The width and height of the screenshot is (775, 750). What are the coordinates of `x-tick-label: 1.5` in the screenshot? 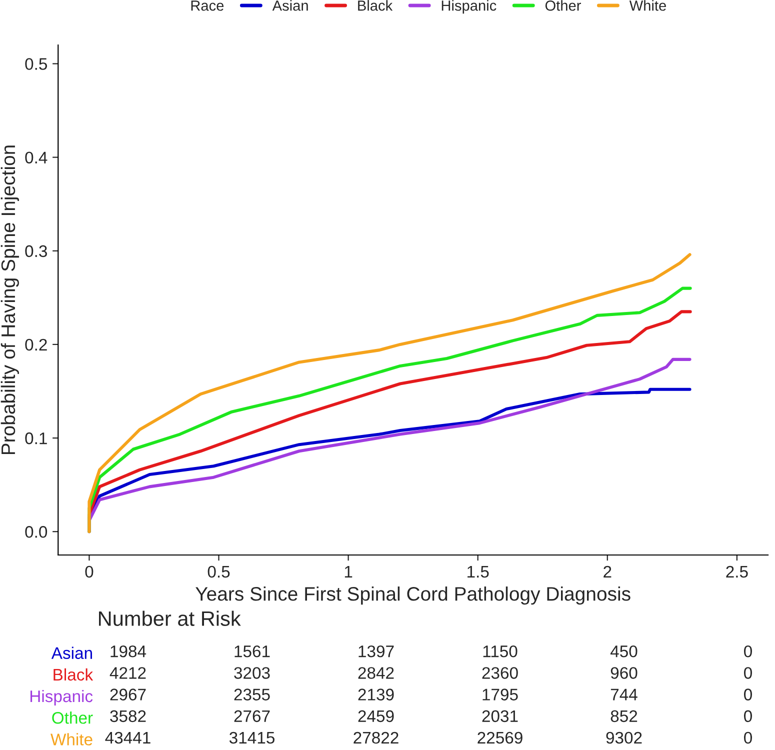 It's located at (478, 572).